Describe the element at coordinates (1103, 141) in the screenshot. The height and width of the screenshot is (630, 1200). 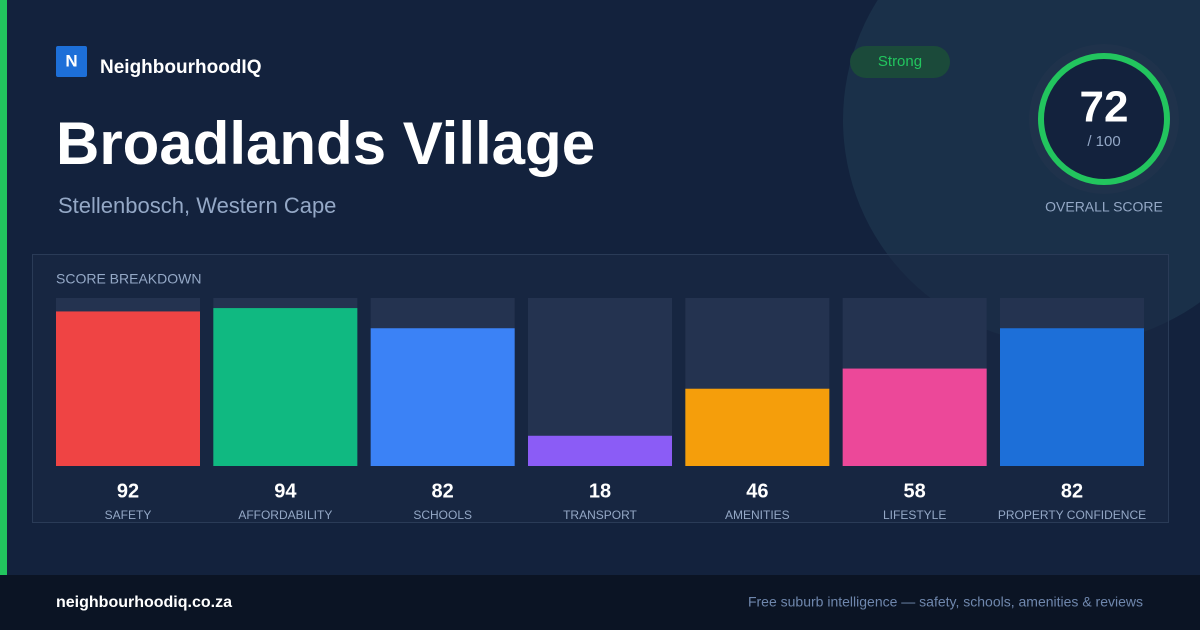
I see `overall-max: / 100` at that location.